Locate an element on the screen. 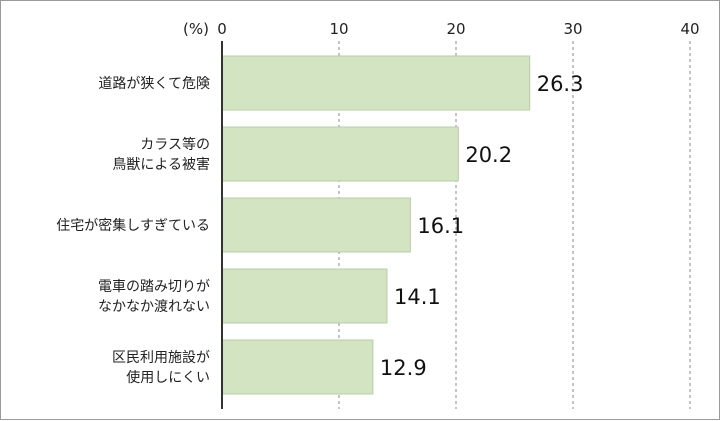  x-tick-label: 40 is located at coordinates (689, 29).